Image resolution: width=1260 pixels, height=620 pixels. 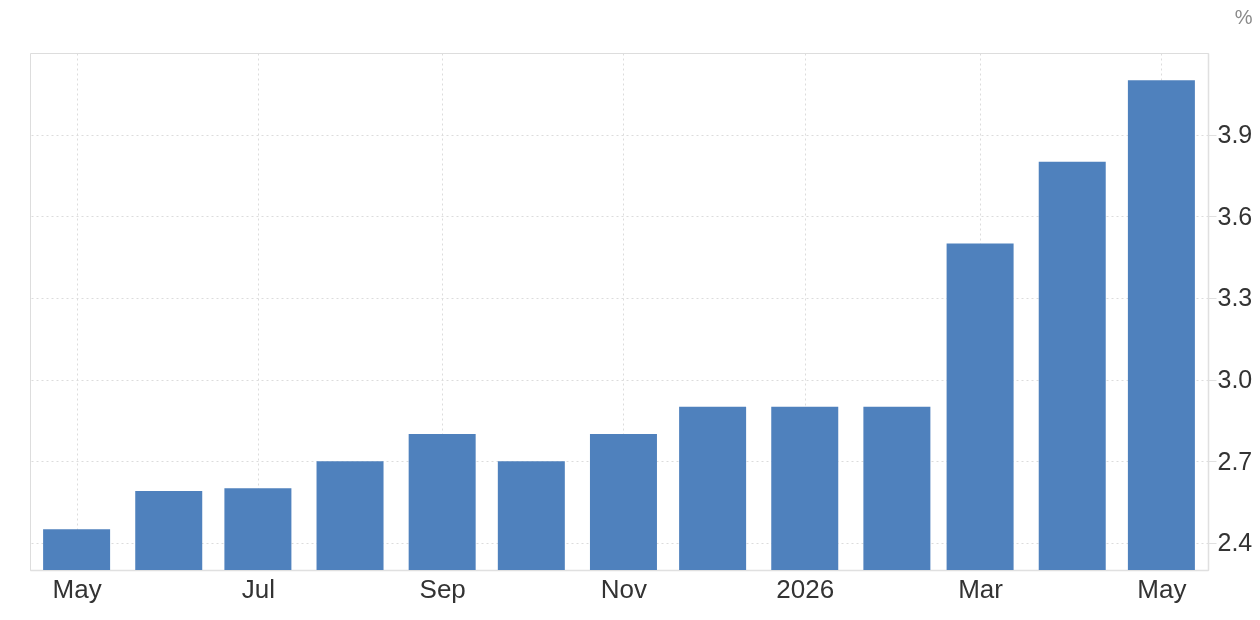 I want to click on x-tick-label: Sep, so click(x=442, y=588).